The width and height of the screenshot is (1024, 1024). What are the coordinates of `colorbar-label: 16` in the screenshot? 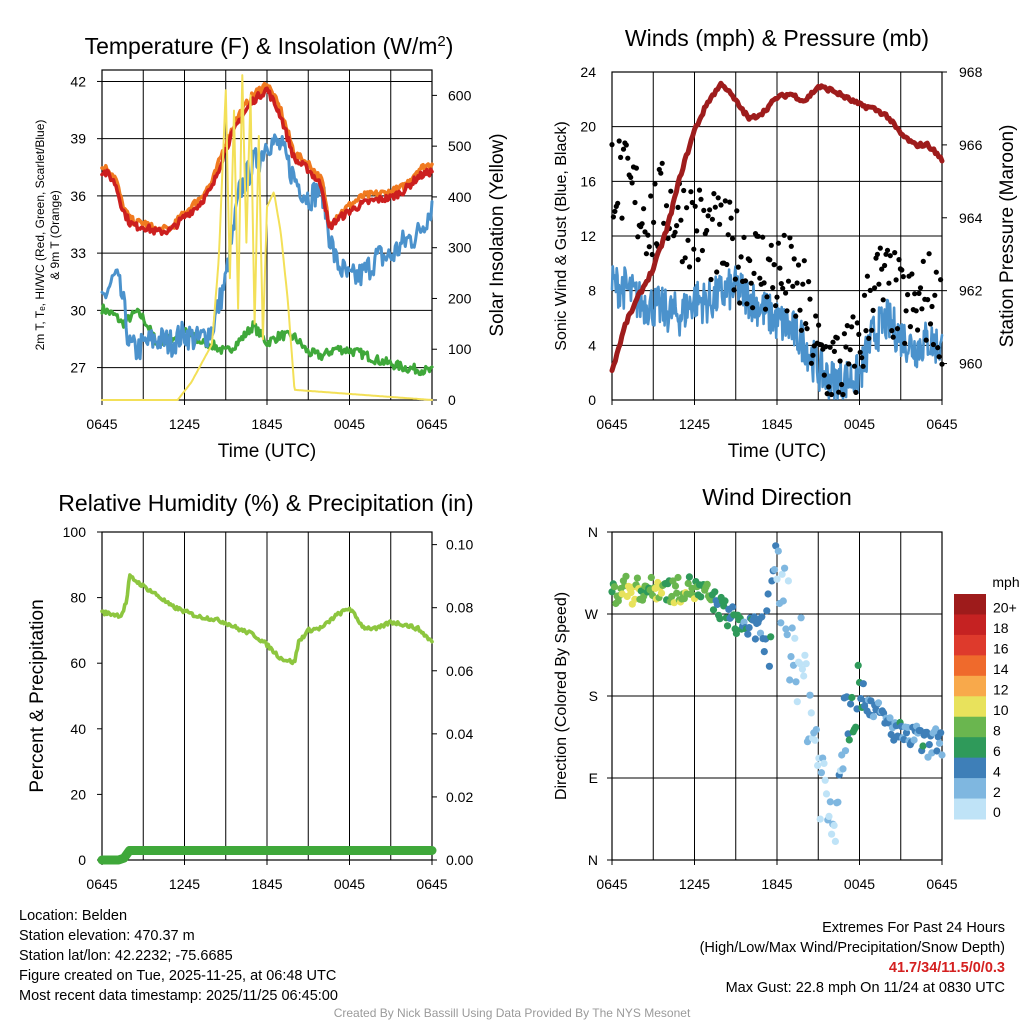 It's located at (1001, 649).